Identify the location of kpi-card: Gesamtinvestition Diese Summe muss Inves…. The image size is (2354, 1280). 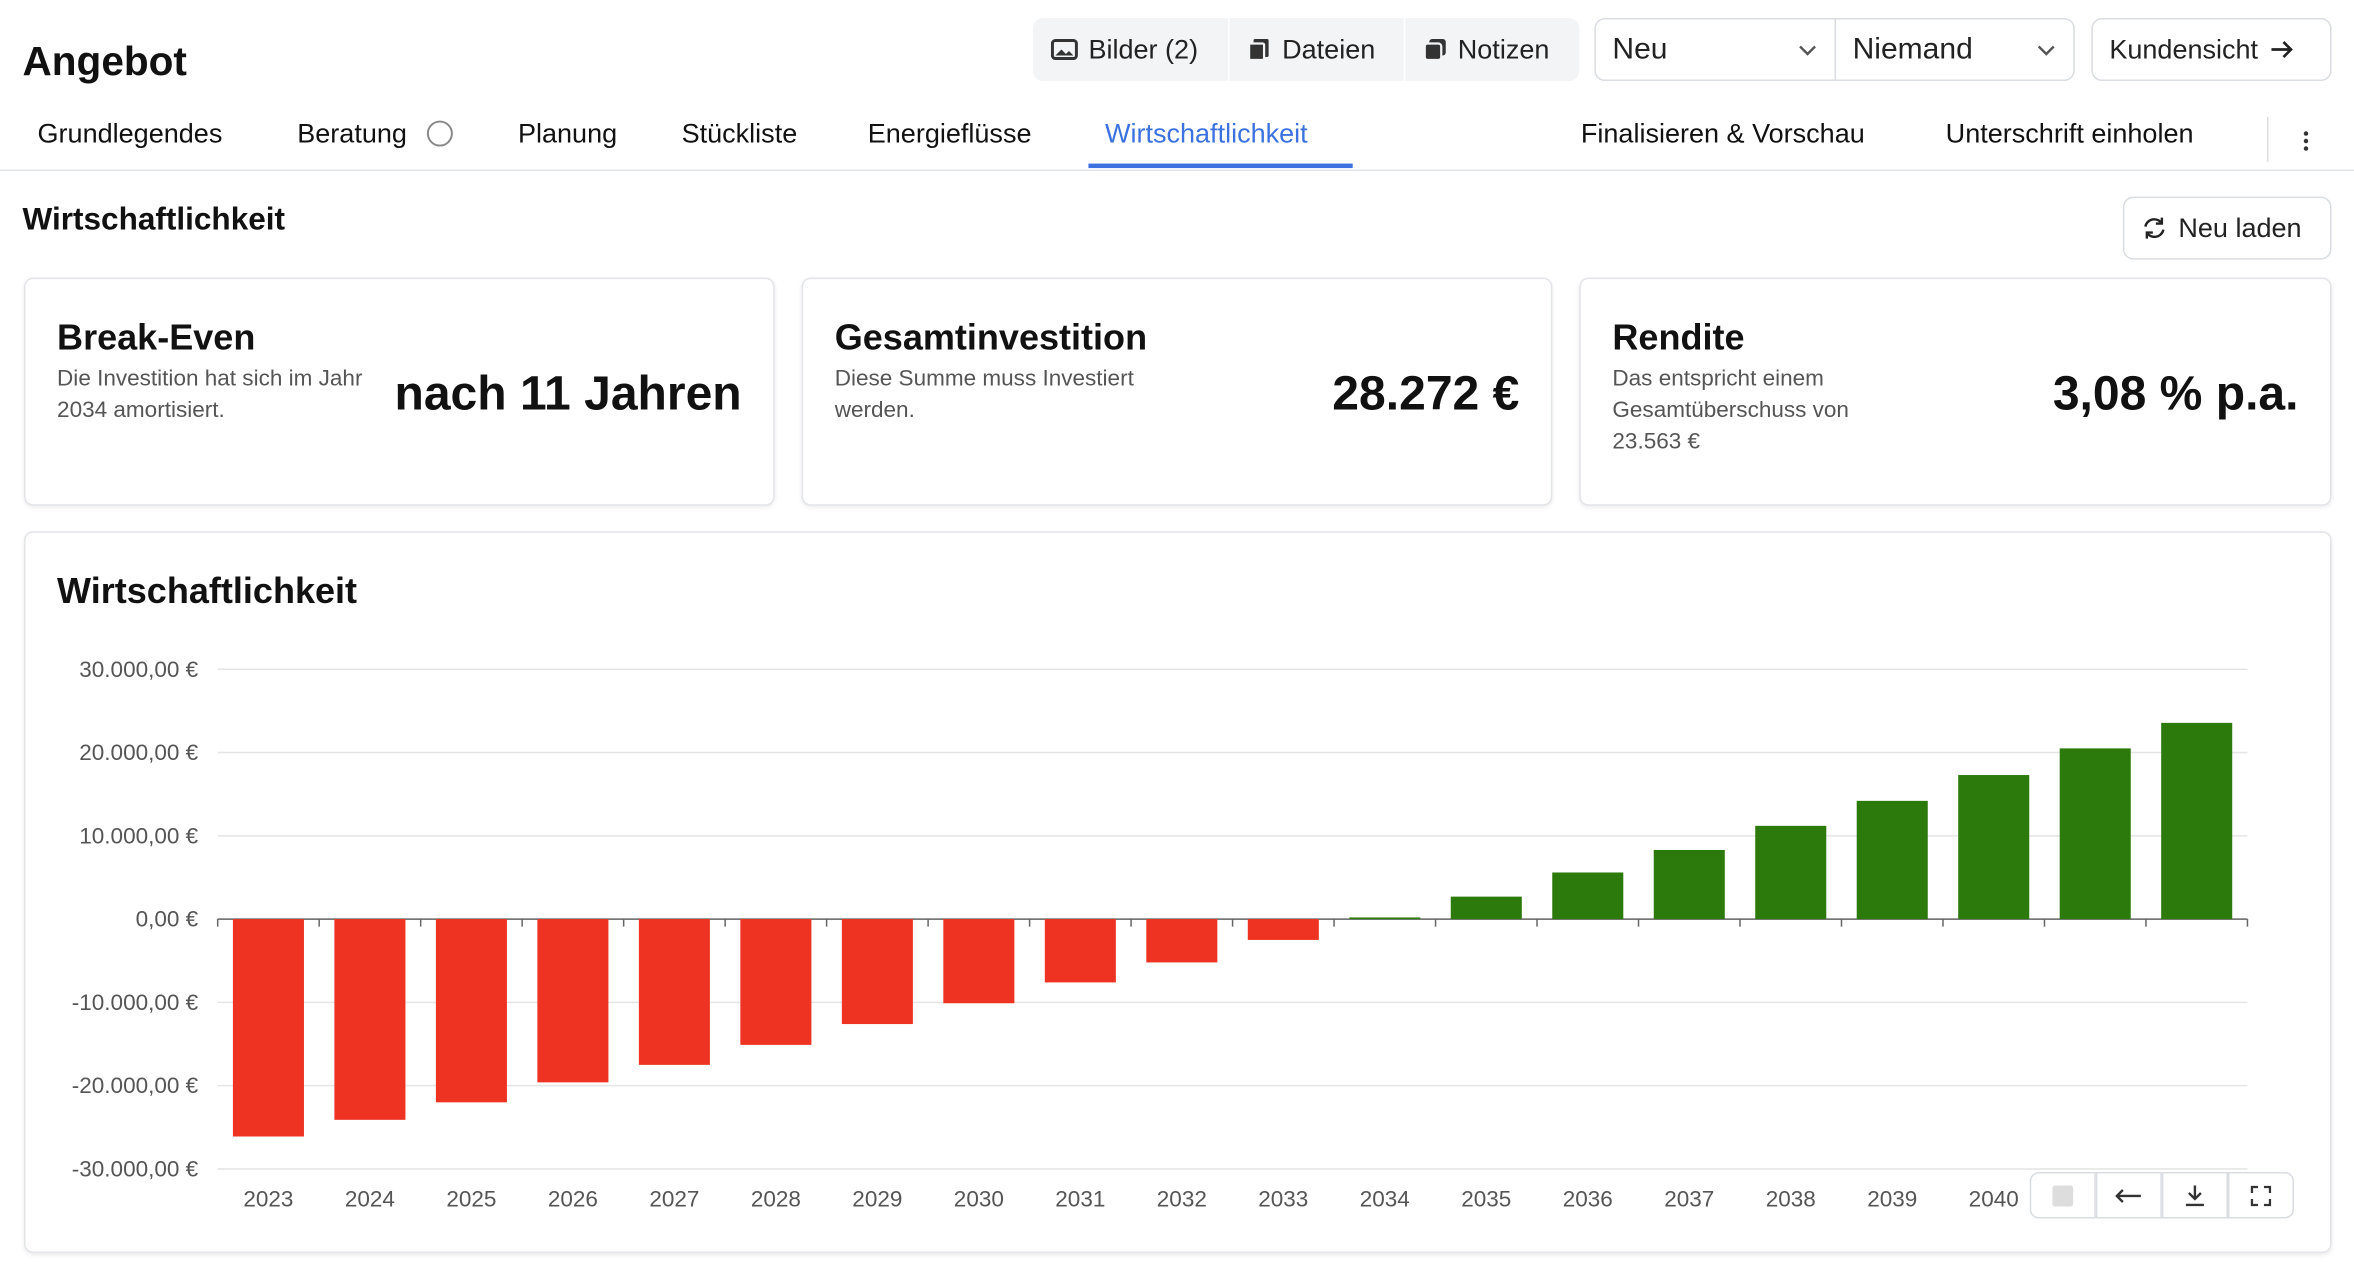
(1177, 391).